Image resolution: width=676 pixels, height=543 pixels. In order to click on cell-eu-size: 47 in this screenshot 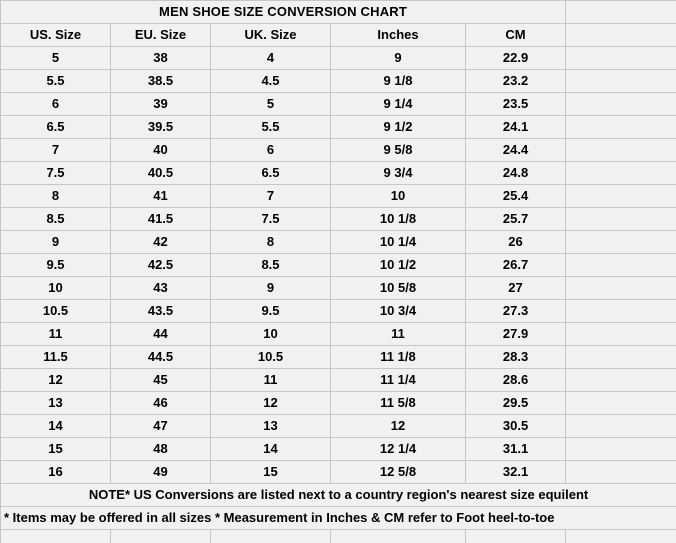, I will do `click(160, 426)`.